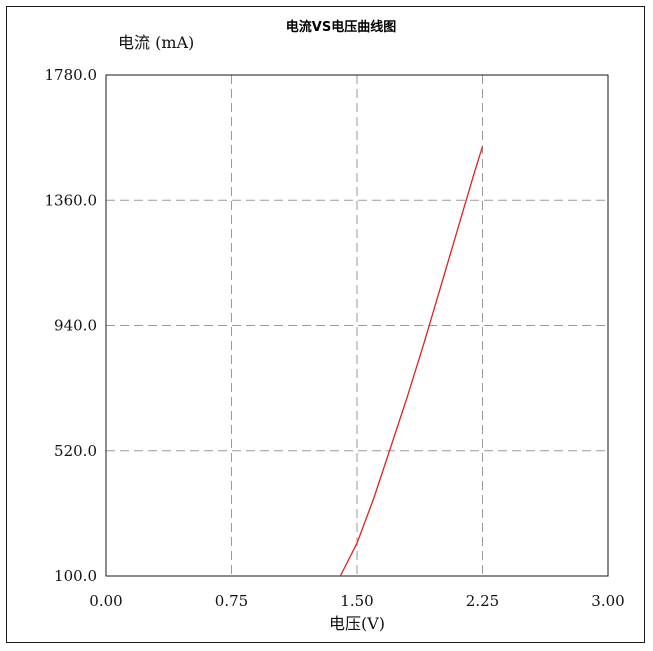 The height and width of the screenshot is (651, 653). Describe the element at coordinates (357, 623) in the screenshot. I see `x-axis-label: 电压(V)` at that location.